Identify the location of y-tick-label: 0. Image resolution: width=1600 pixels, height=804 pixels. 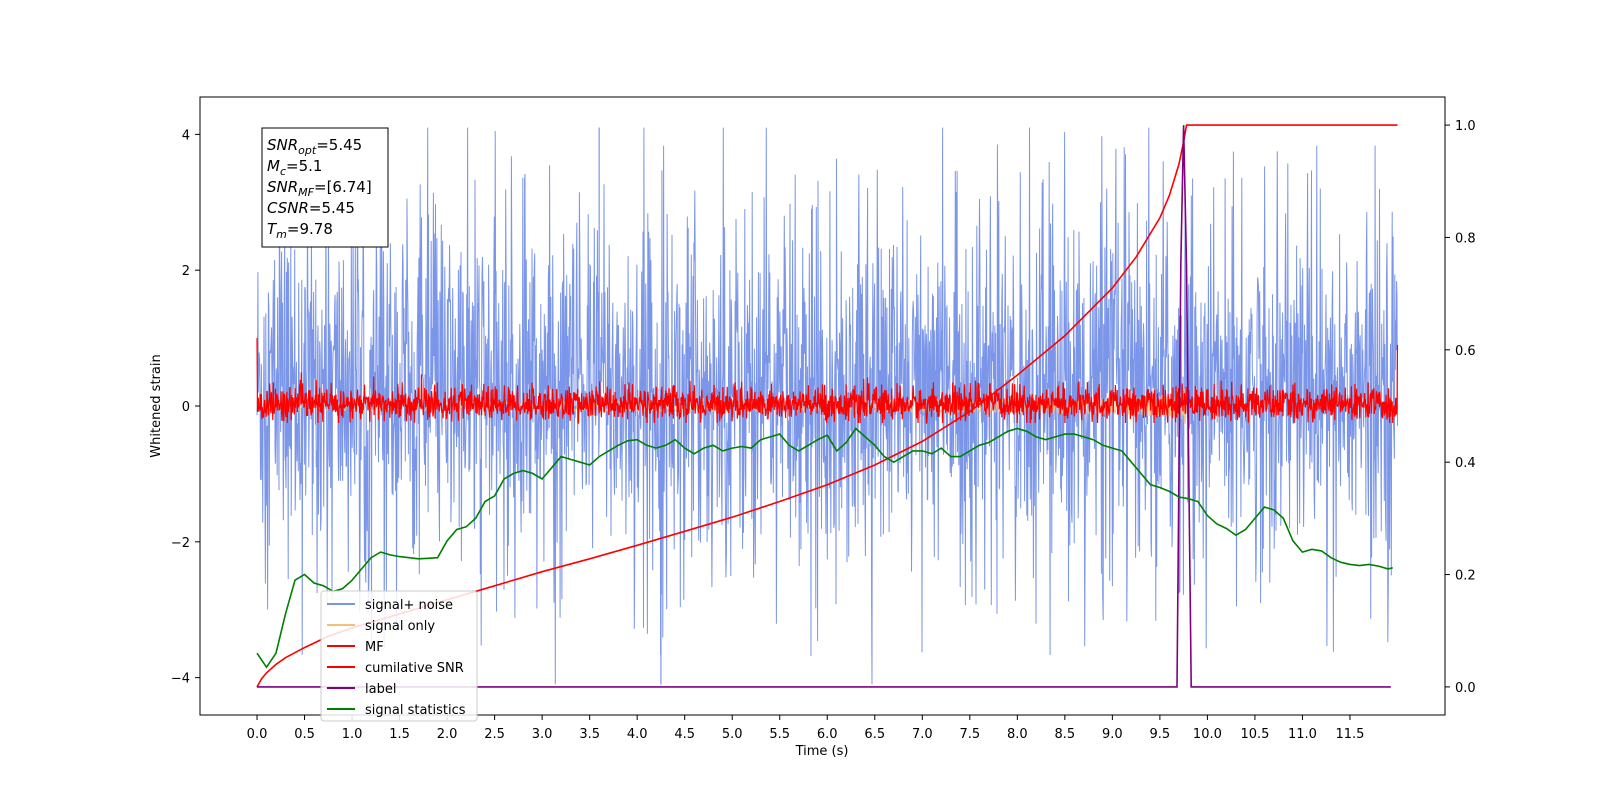
(186, 407).